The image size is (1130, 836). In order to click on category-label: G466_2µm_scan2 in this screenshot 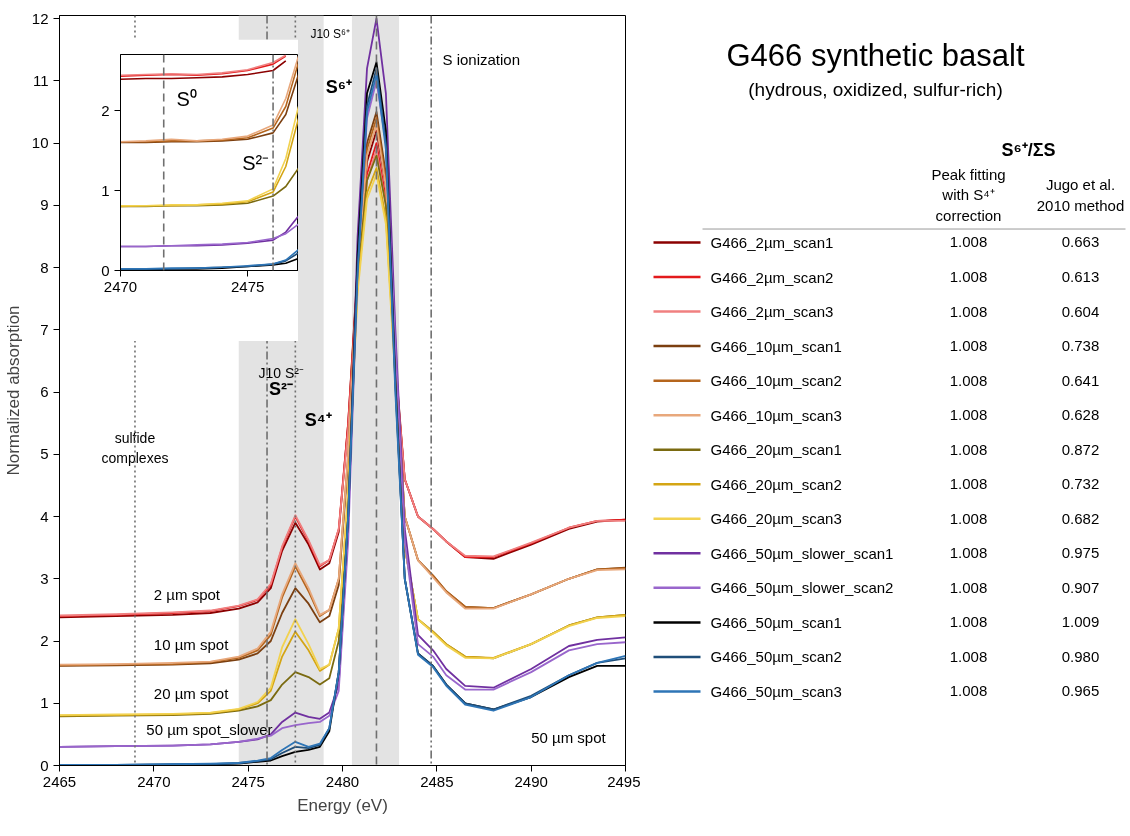, I will do `click(772, 277)`.